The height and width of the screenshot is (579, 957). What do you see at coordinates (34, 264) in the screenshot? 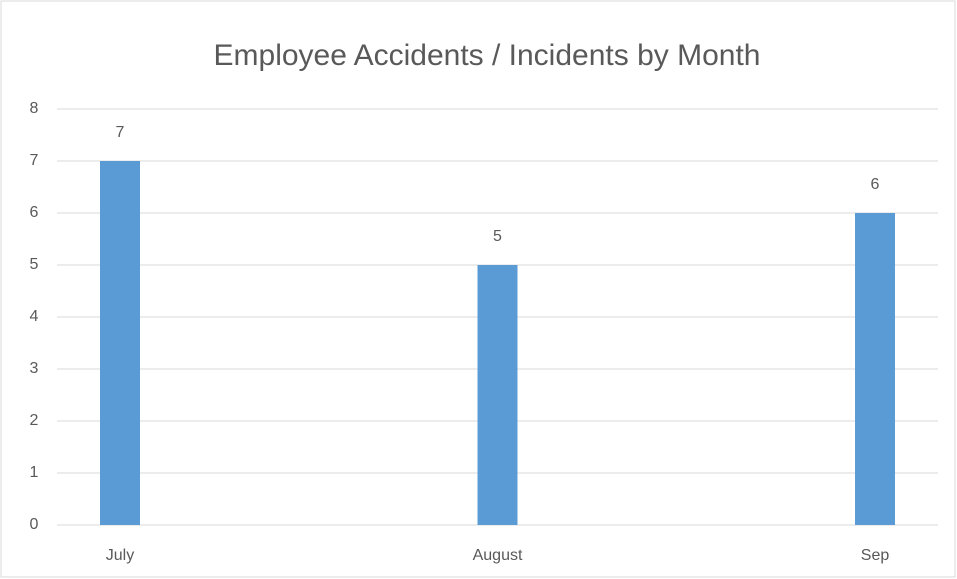
I see `y-tick-label: 5` at bounding box center [34, 264].